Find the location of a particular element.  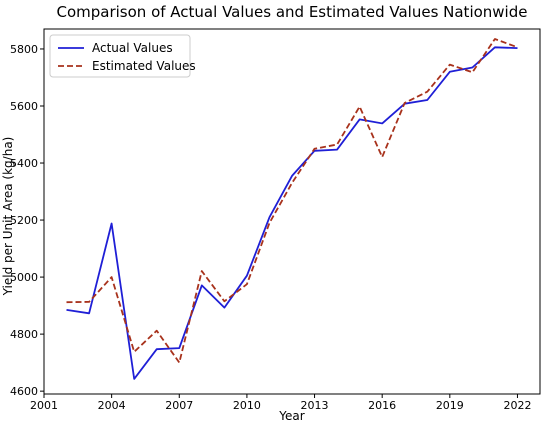

y-tick-label: 5000 is located at coordinates (24, 277).